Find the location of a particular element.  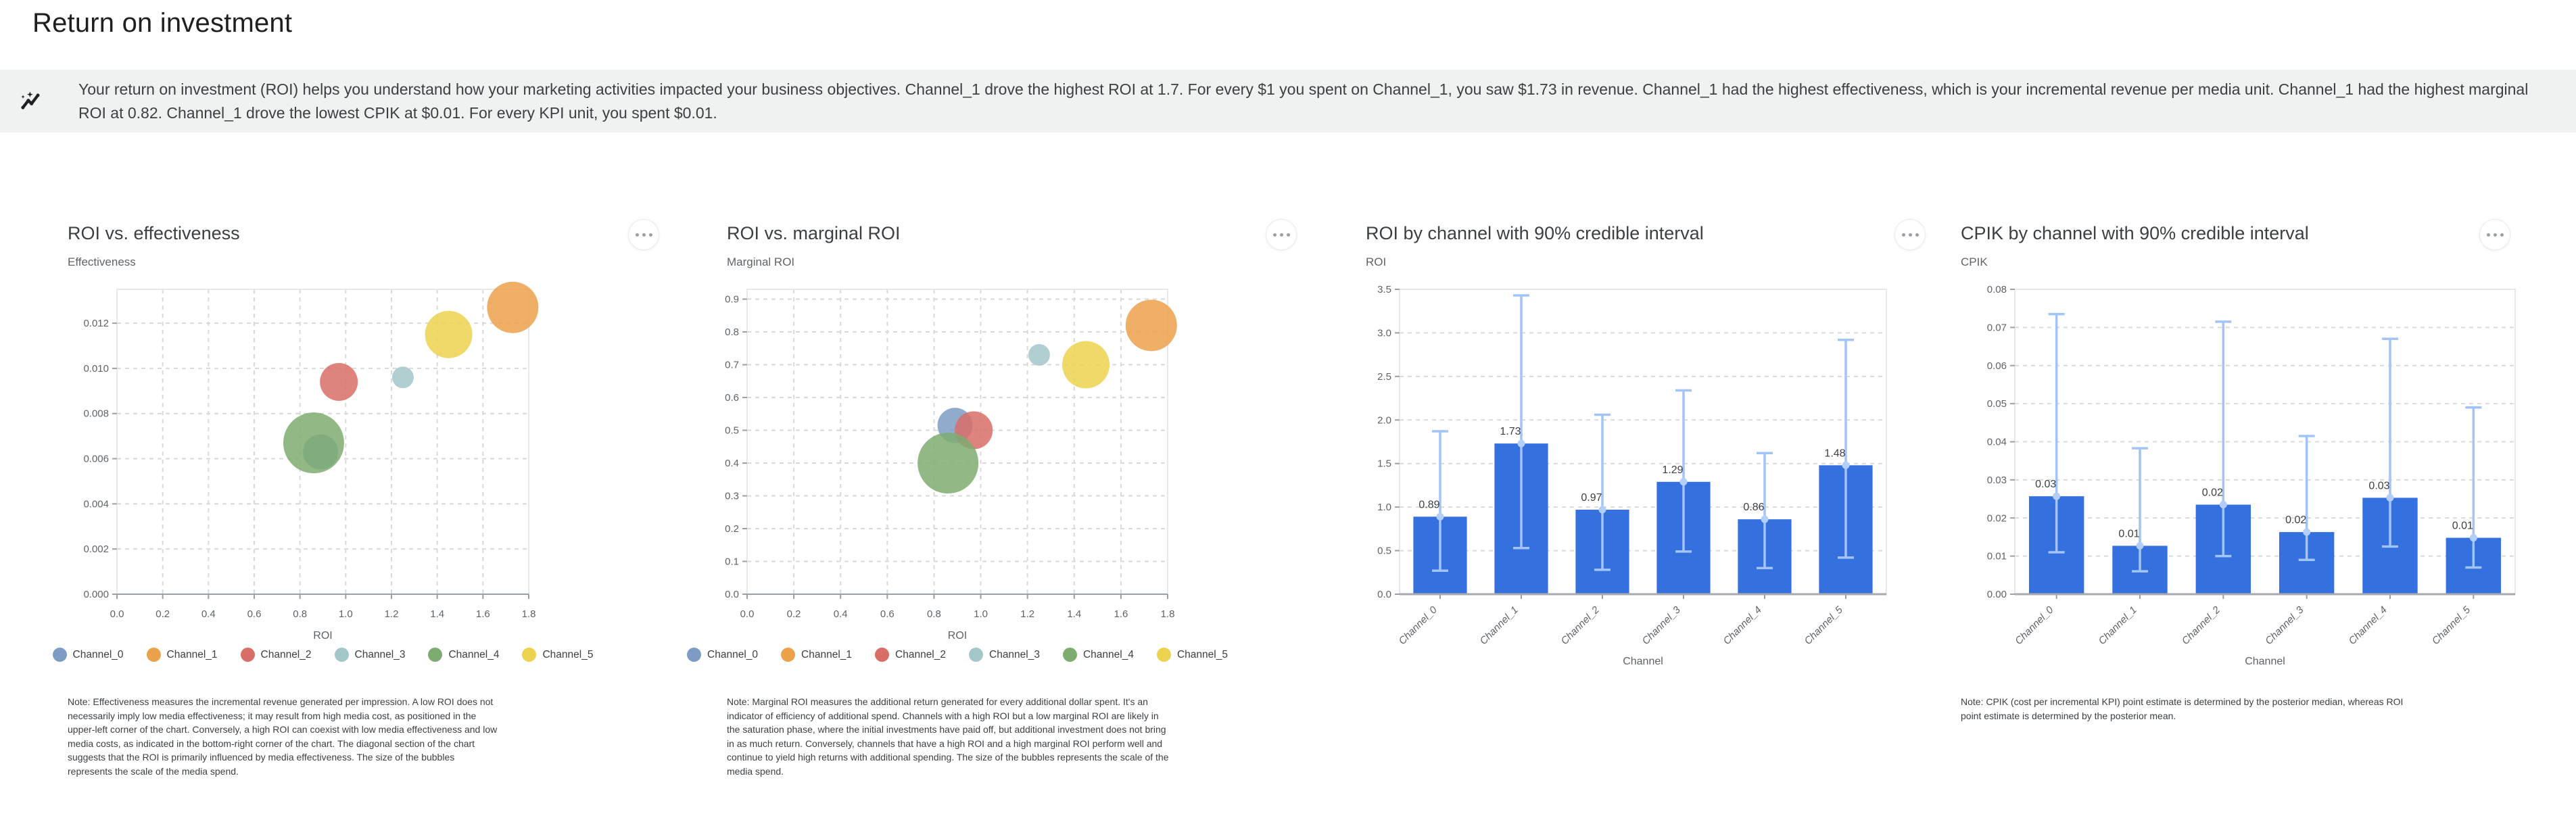

legend-label: Channel_2 is located at coordinates (920, 654).